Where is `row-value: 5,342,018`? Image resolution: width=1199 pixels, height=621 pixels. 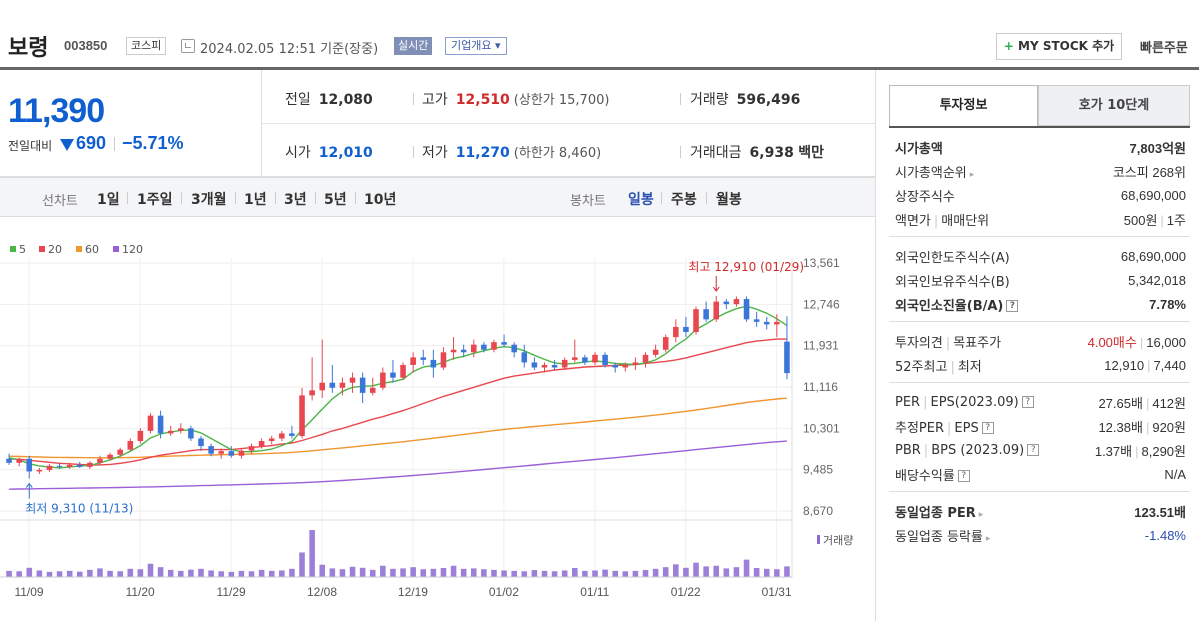
row-value: 5,342,018 is located at coordinates (1157, 280).